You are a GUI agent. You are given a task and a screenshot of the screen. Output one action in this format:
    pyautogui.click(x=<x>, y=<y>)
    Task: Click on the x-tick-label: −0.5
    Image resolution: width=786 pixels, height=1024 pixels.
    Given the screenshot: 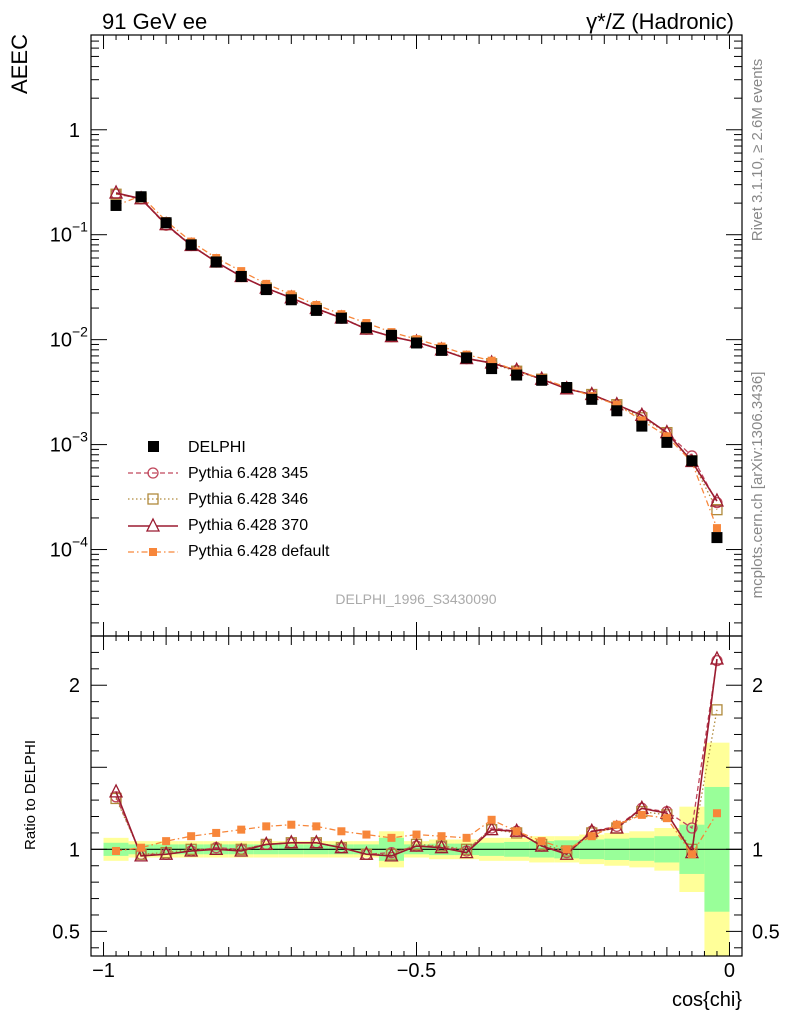 What is the action you would take?
    pyautogui.click(x=416, y=971)
    